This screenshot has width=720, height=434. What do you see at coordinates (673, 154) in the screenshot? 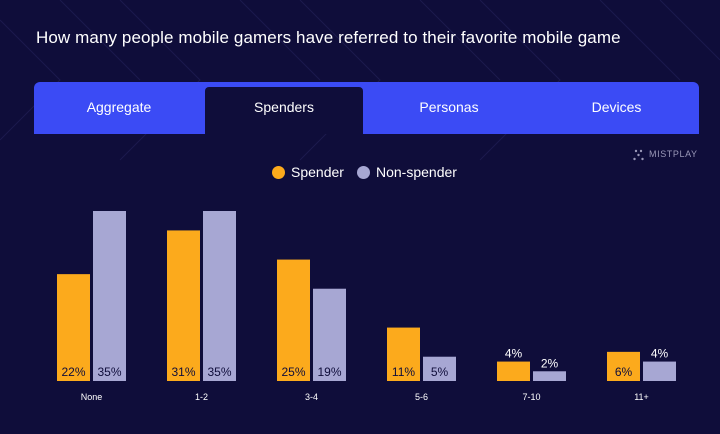
I see `brand-name: MISTPLAY` at bounding box center [673, 154].